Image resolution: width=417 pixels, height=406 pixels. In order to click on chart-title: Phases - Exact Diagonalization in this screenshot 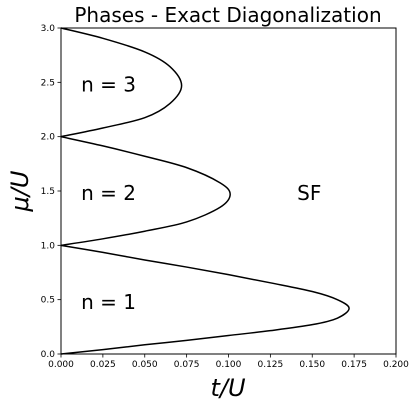, I will do `click(227, 15)`.